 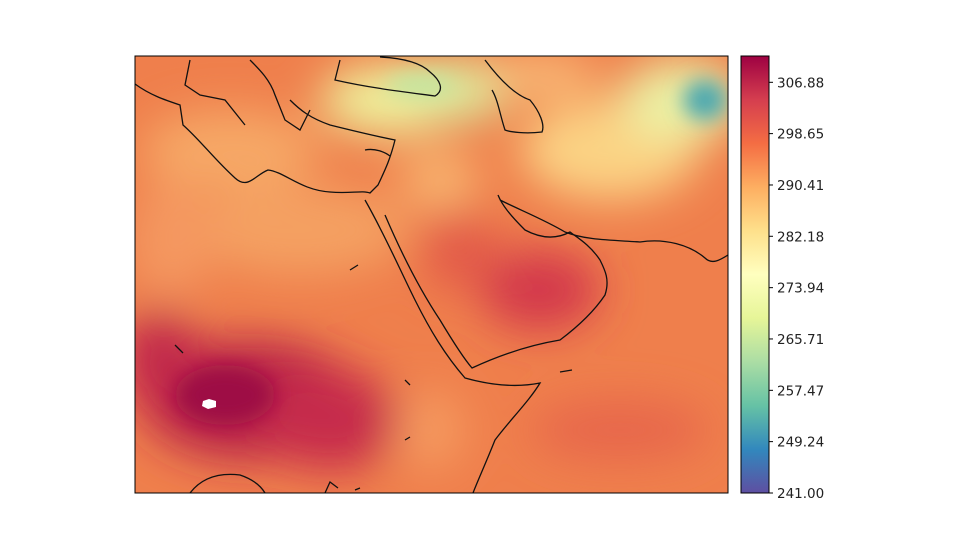 What do you see at coordinates (800, 340) in the screenshot?
I see `colorbar-tick-label: 265.71` at bounding box center [800, 340].